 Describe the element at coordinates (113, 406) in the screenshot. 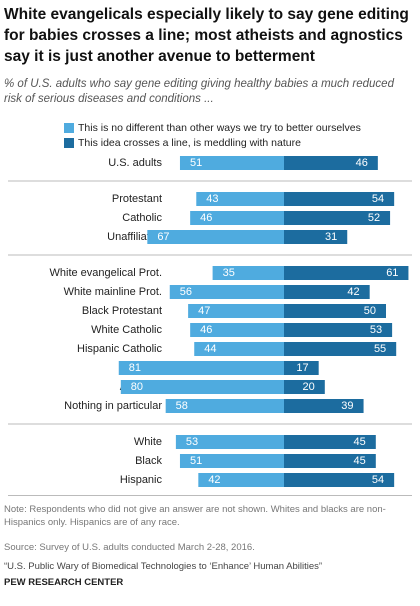

I see `category-label: Nothing in particular` at that location.